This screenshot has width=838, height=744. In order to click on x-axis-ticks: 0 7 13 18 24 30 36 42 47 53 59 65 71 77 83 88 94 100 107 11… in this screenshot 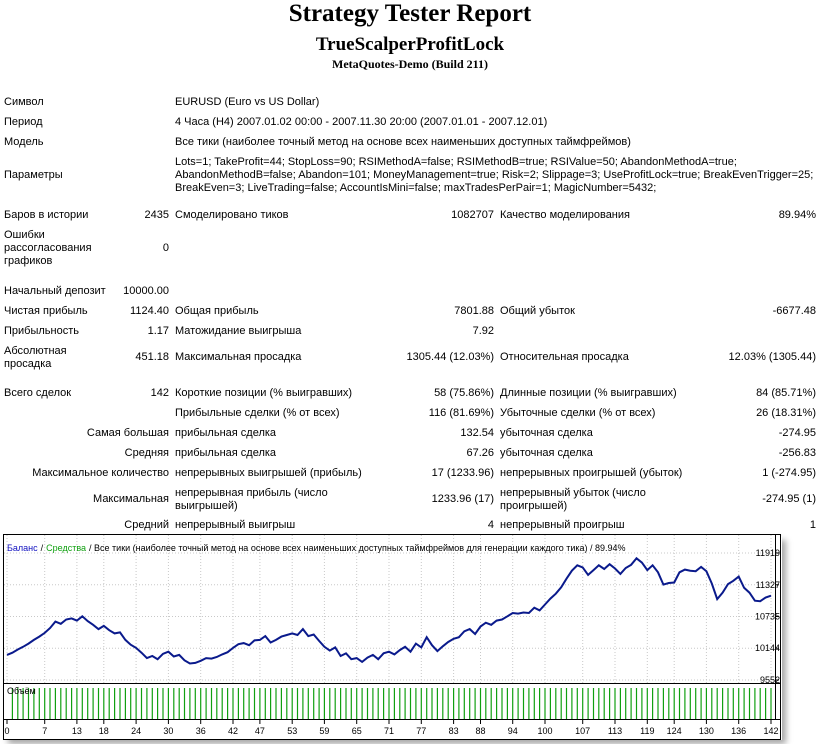, I will do `click(391, 728)`.